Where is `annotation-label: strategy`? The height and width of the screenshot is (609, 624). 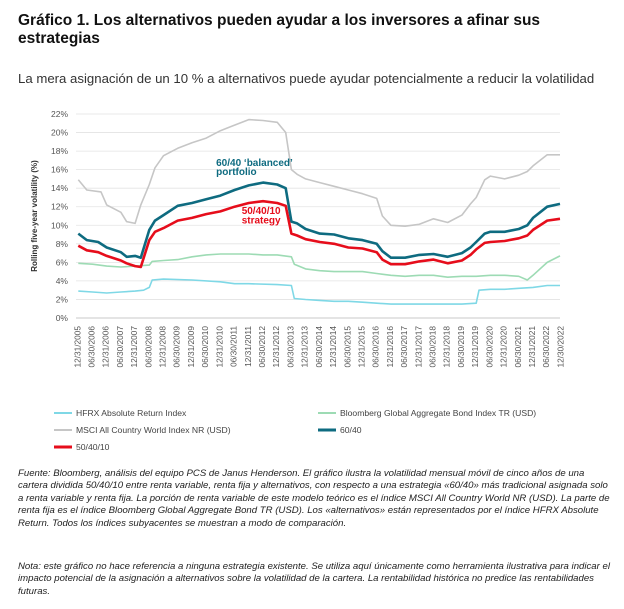
annotation-label: strategy is located at coordinates (261, 220).